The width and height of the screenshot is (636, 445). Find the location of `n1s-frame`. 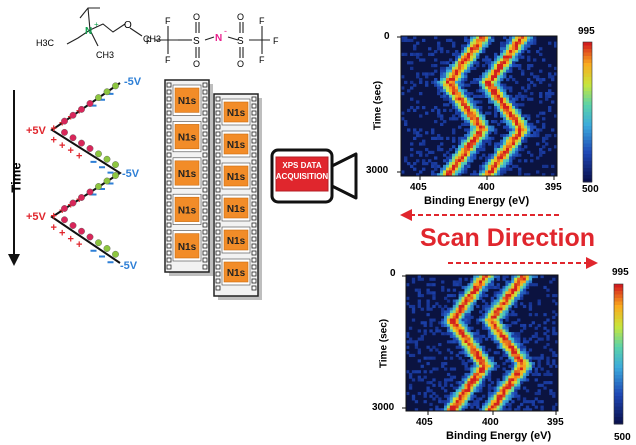

n1s-frame is located at coordinates (187, 246).